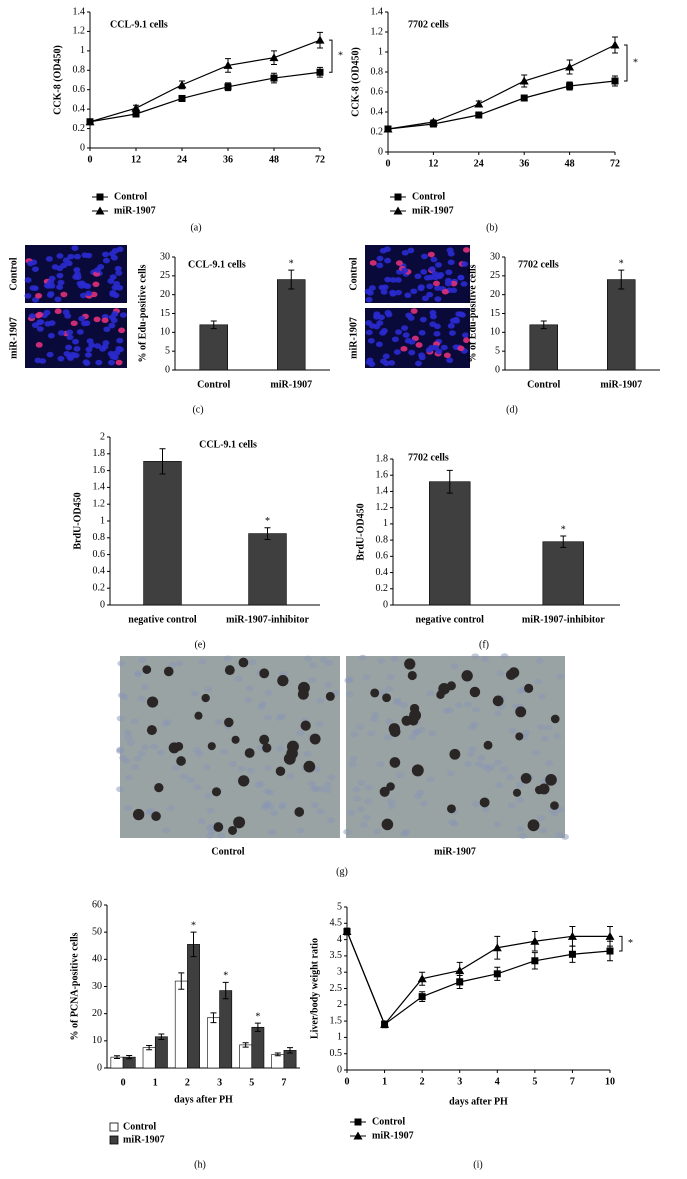 The image size is (687, 1179). Describe the element at coordinates (97, 1040) in the screenshot. I see `y-tick-label: 10` at that location.